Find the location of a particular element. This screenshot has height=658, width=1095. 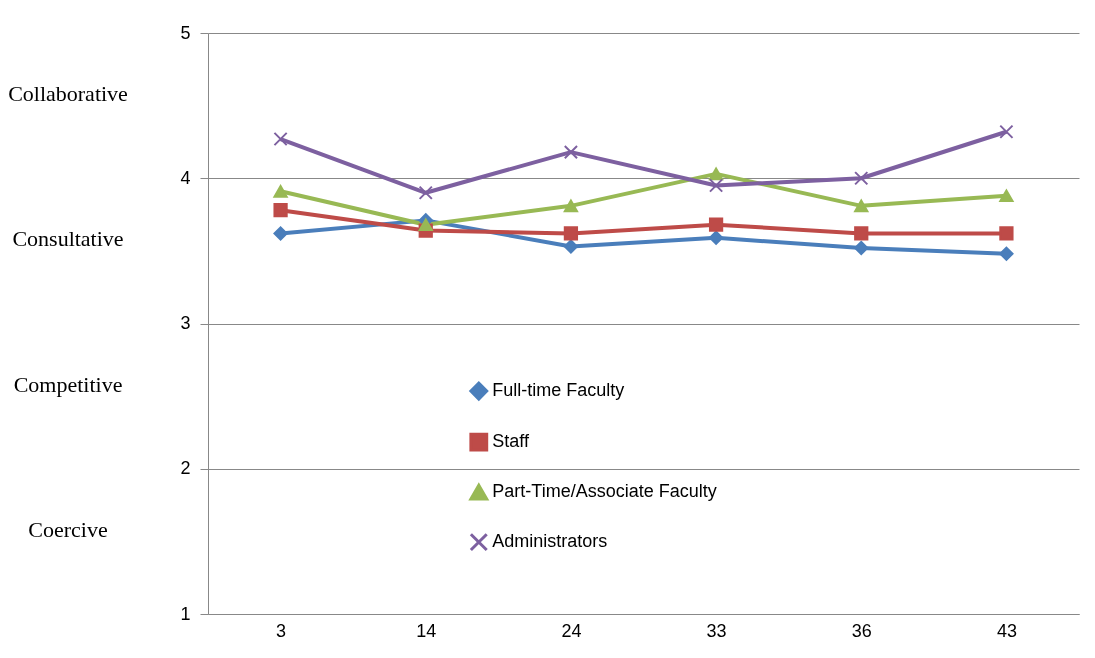

x-tick-label: 36 is located at coordinates (861, 630).